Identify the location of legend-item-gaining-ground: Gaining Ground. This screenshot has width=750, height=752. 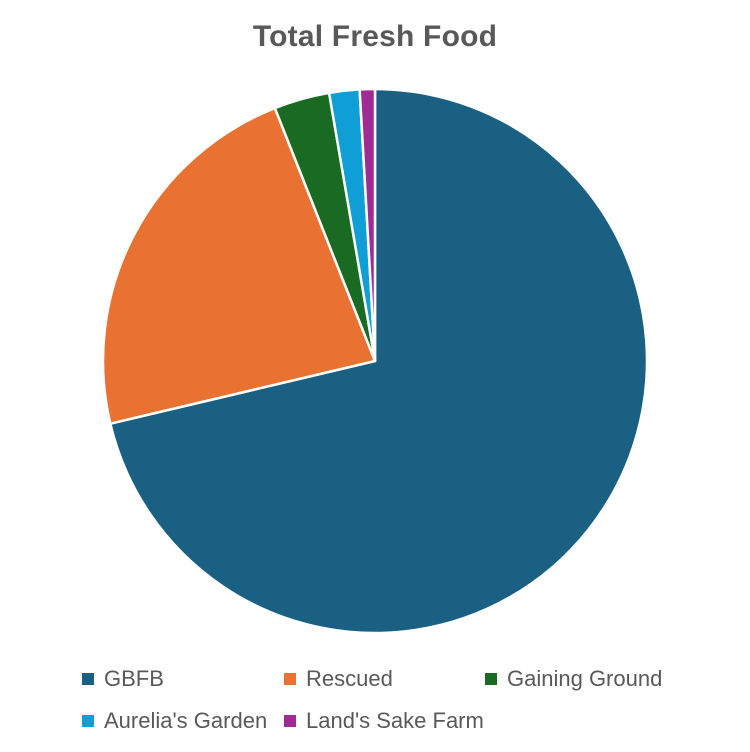
(573, 679).